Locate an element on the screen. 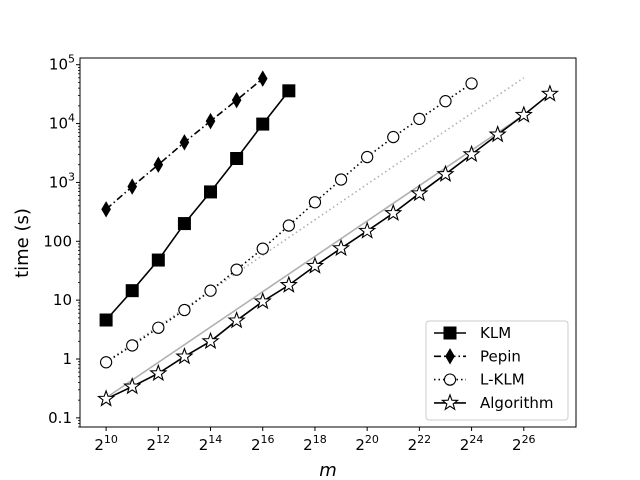 This screenshot has width=640, height=480. legend-entry-pepin: Pepin is located at coordinates (477, 356).